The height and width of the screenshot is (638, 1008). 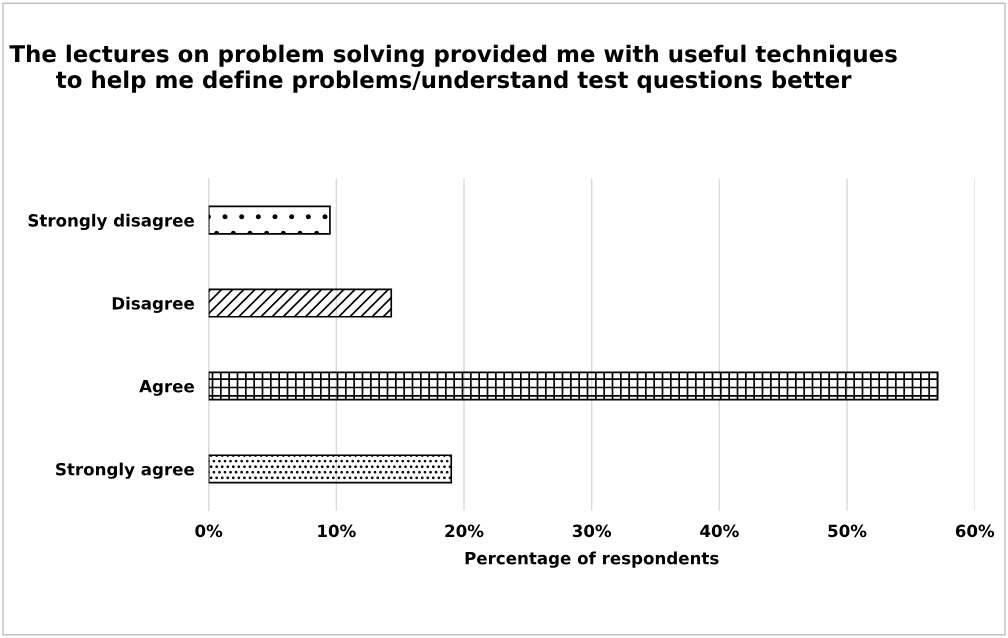 What do you see at coordinates (464, 531) in the screenshot?
I see `x-tick-label: 20%` at bounding box center [464, 531].